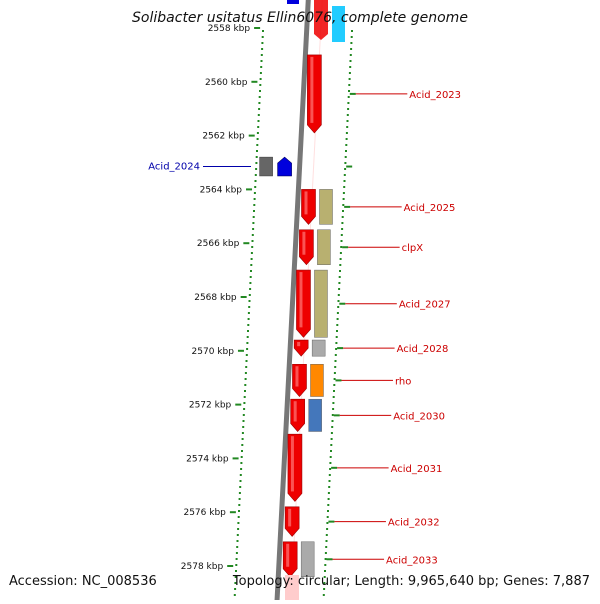 Image resolution: width=600 pixels, height=604 pixels. Describe the element at coordinates (303, 303) in the screenshot. I see `gene-arrow-Acid_2027` at that location.